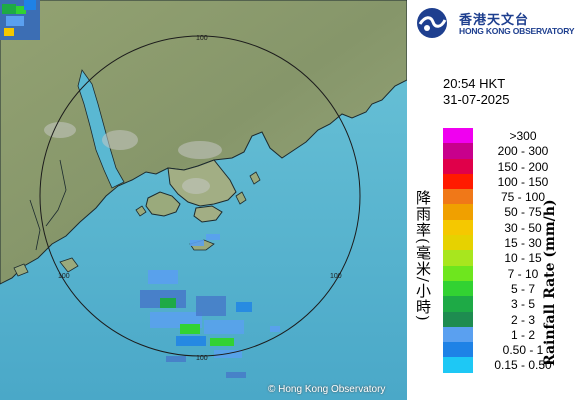  I want to click on legend-item: 100 - 150, so click(506, 181).